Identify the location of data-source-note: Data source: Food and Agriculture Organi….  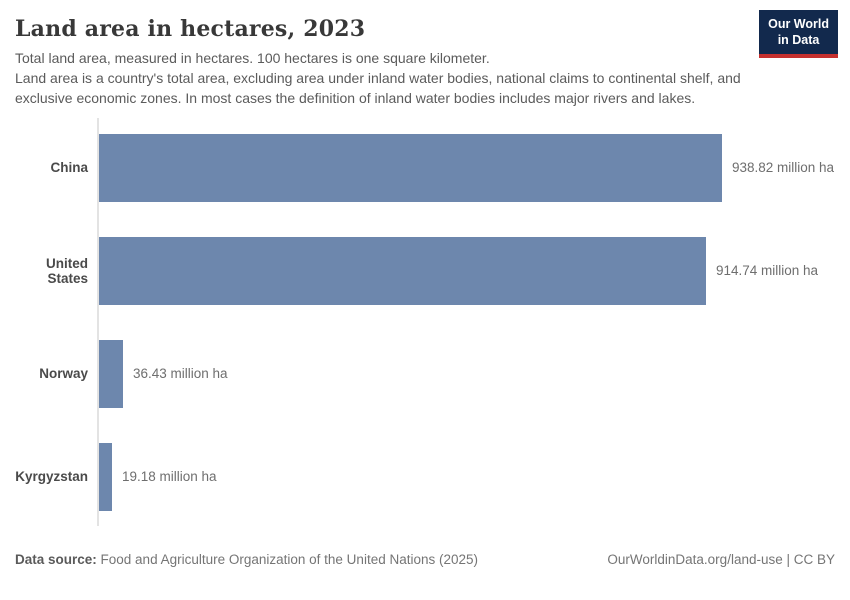
(246, 559).